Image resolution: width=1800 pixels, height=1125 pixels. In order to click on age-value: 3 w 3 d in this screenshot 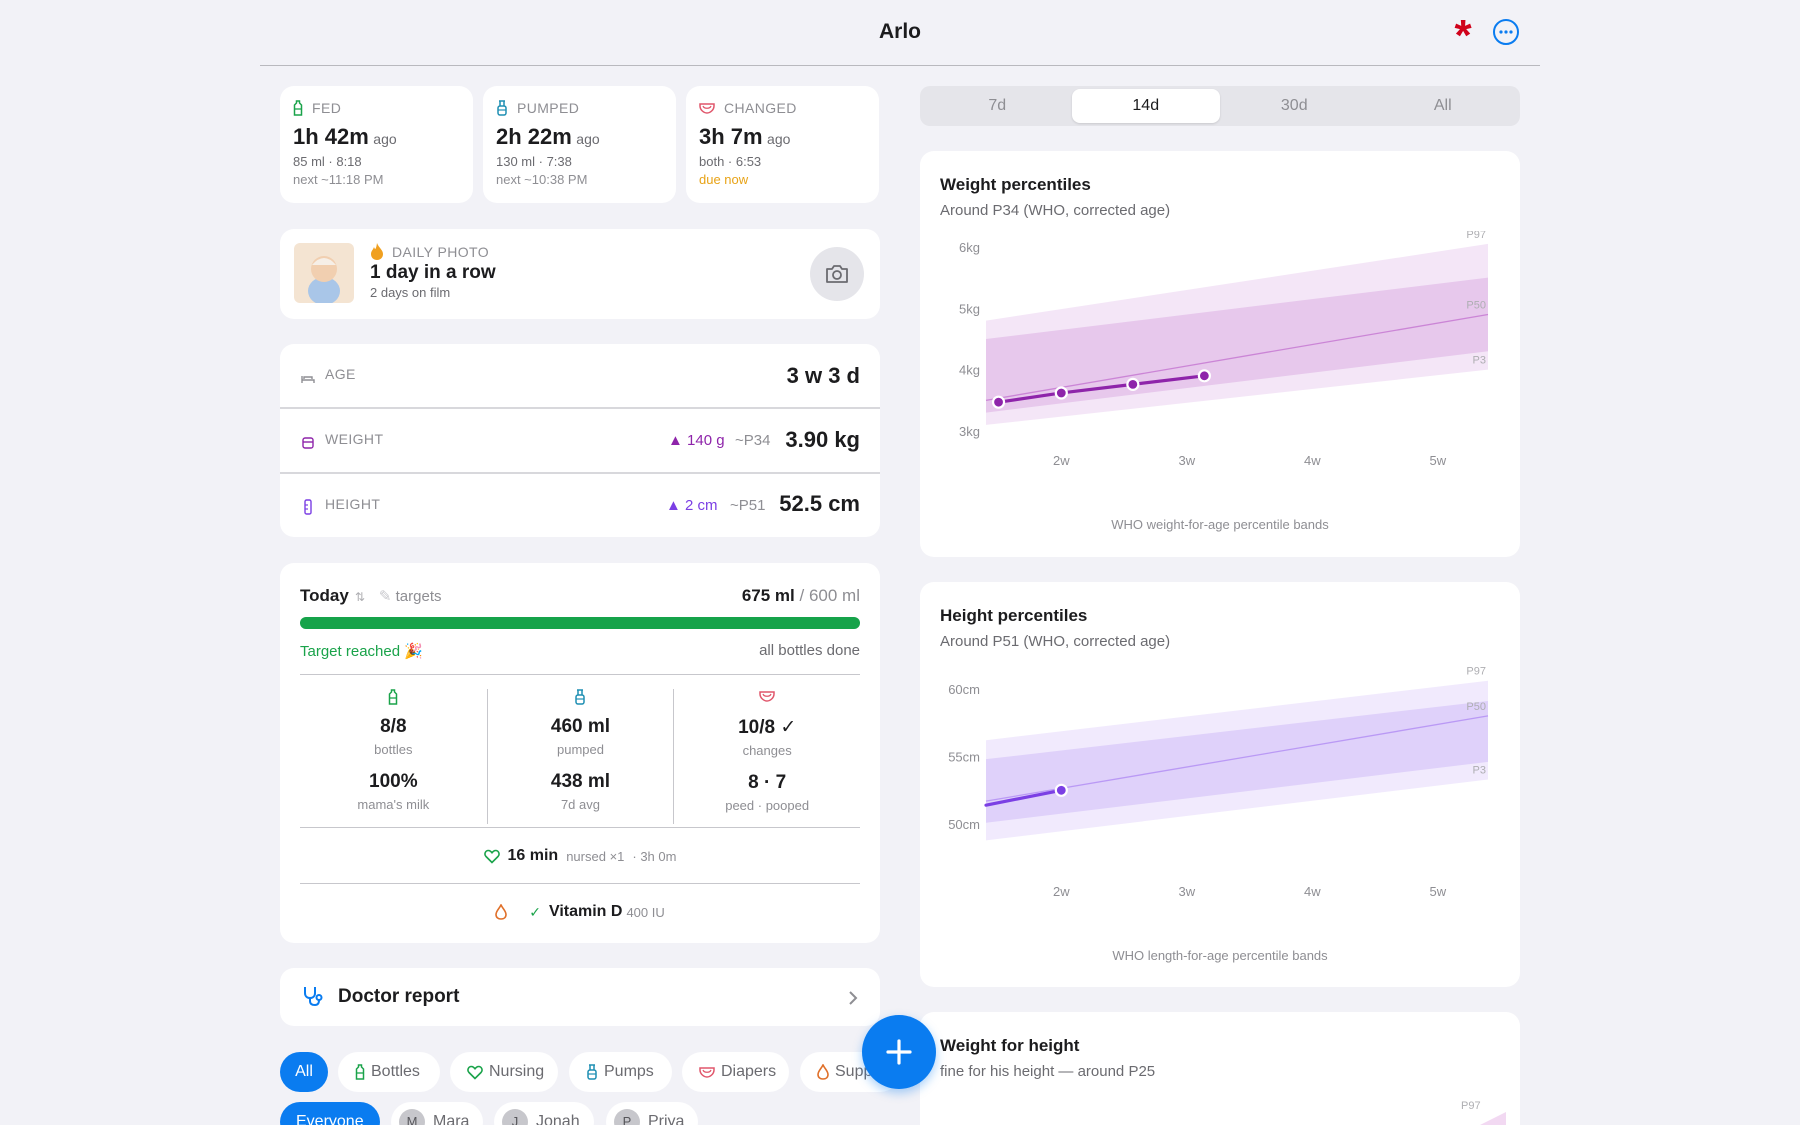, I will do `click(823, 375)`.